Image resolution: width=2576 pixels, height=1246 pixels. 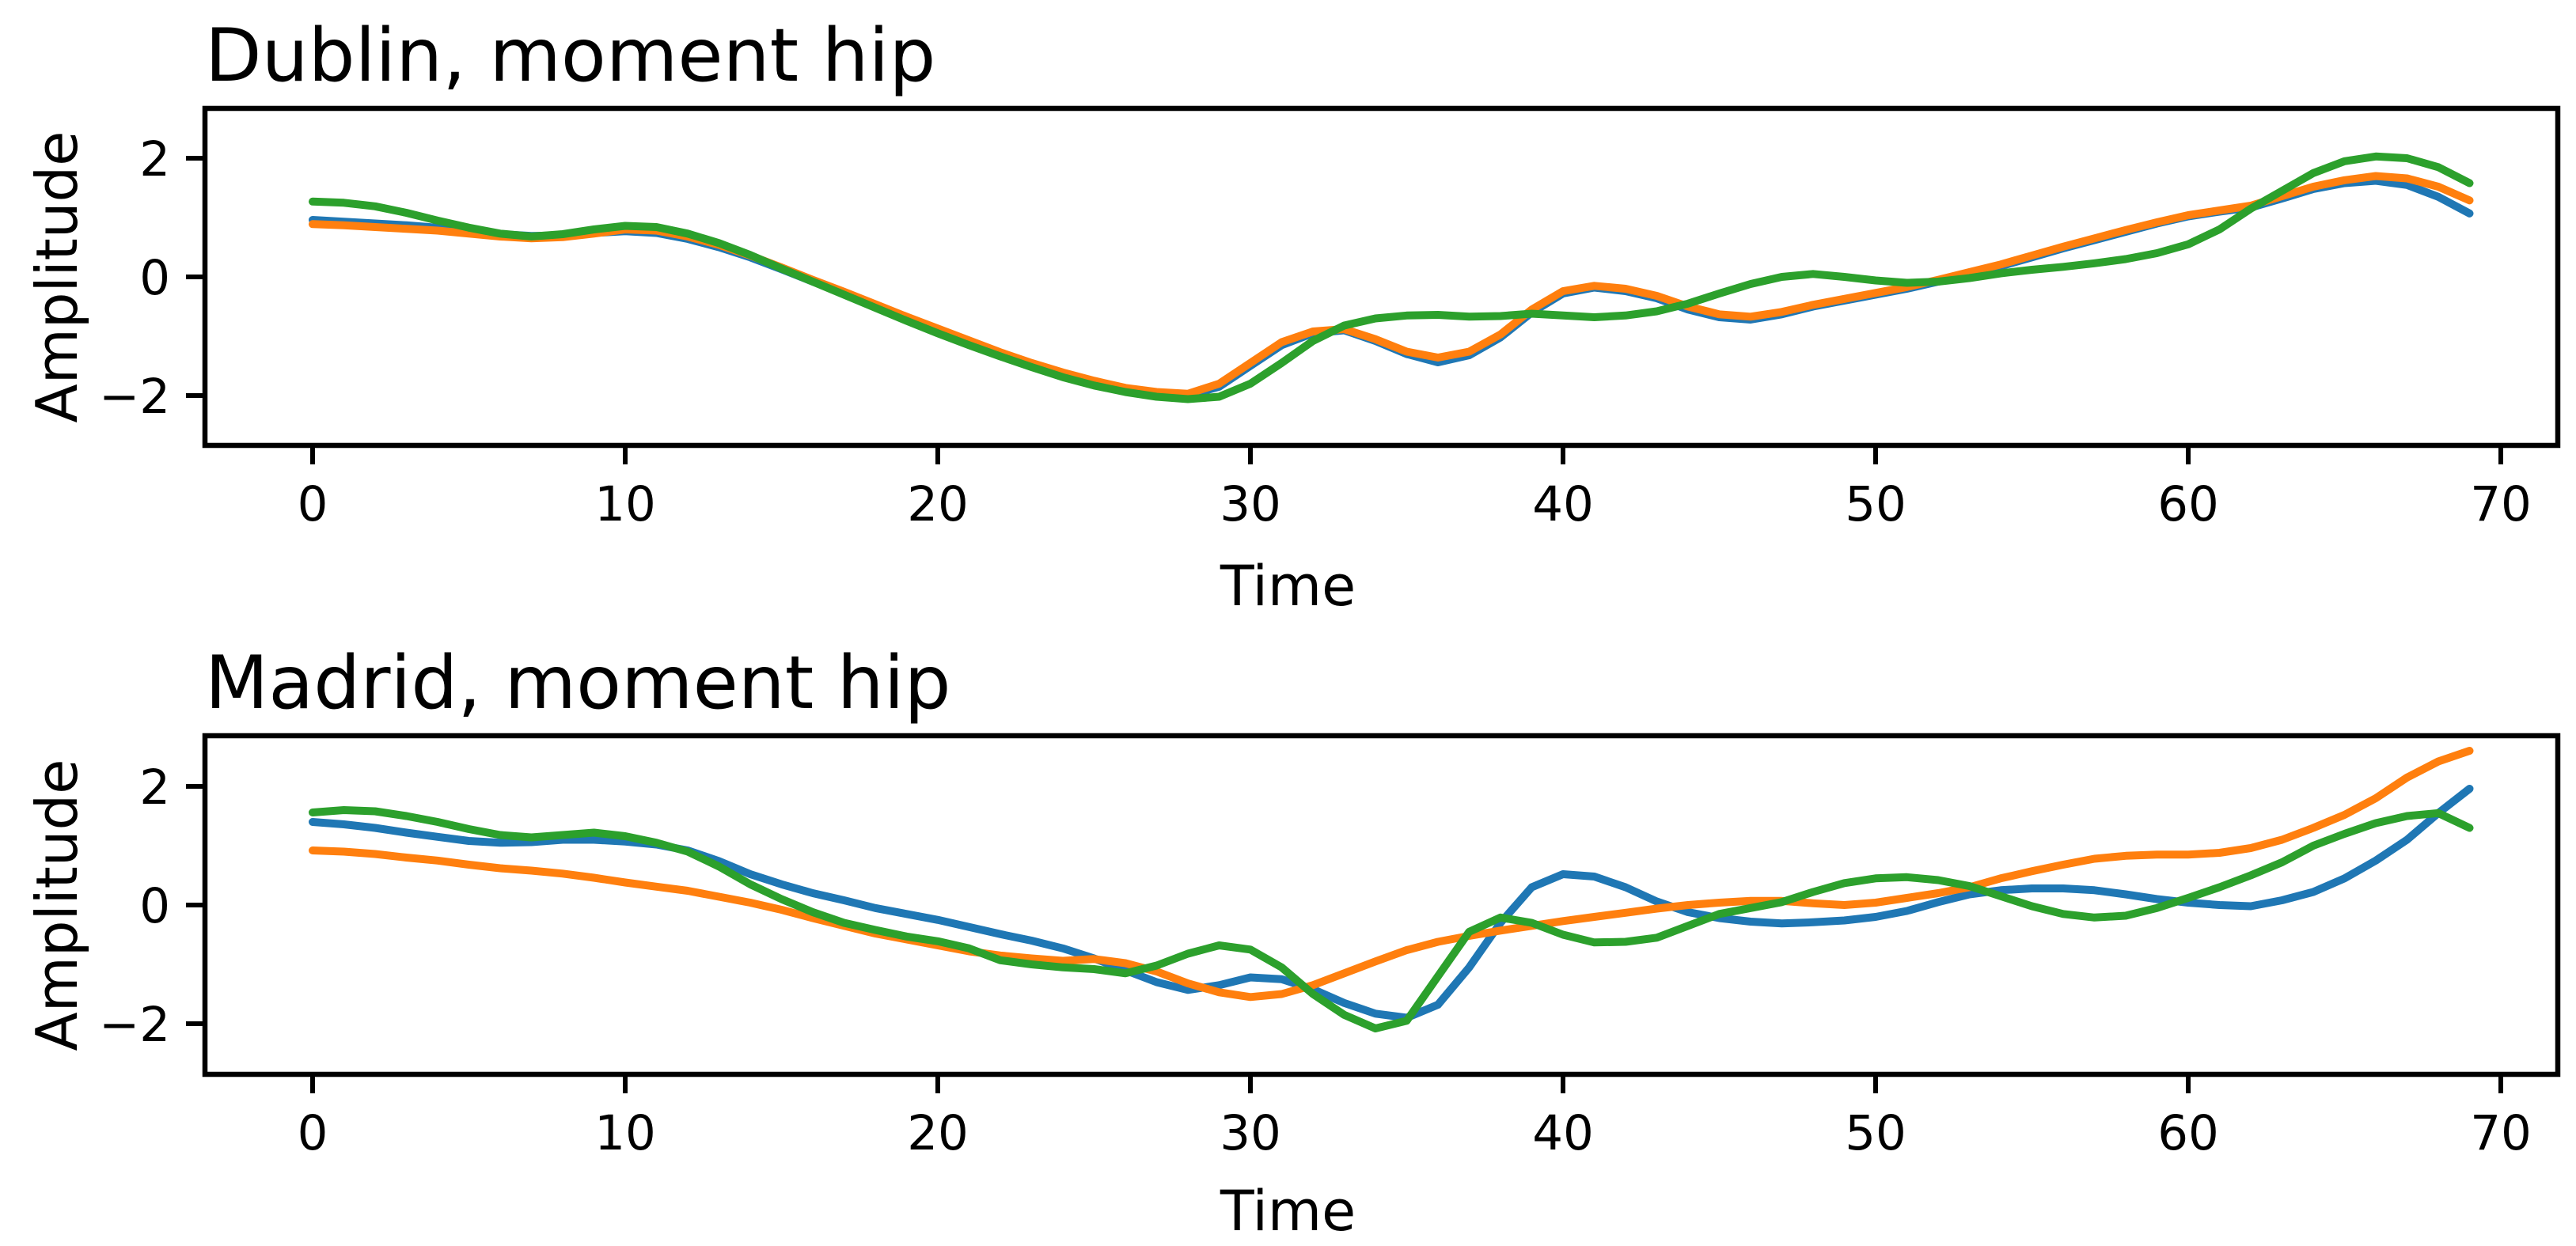 What do you see at coordinates (1288, 587) in the screenshot?
I see `x-axis-label-dublin: Time` at bounding box center [1288, 587].